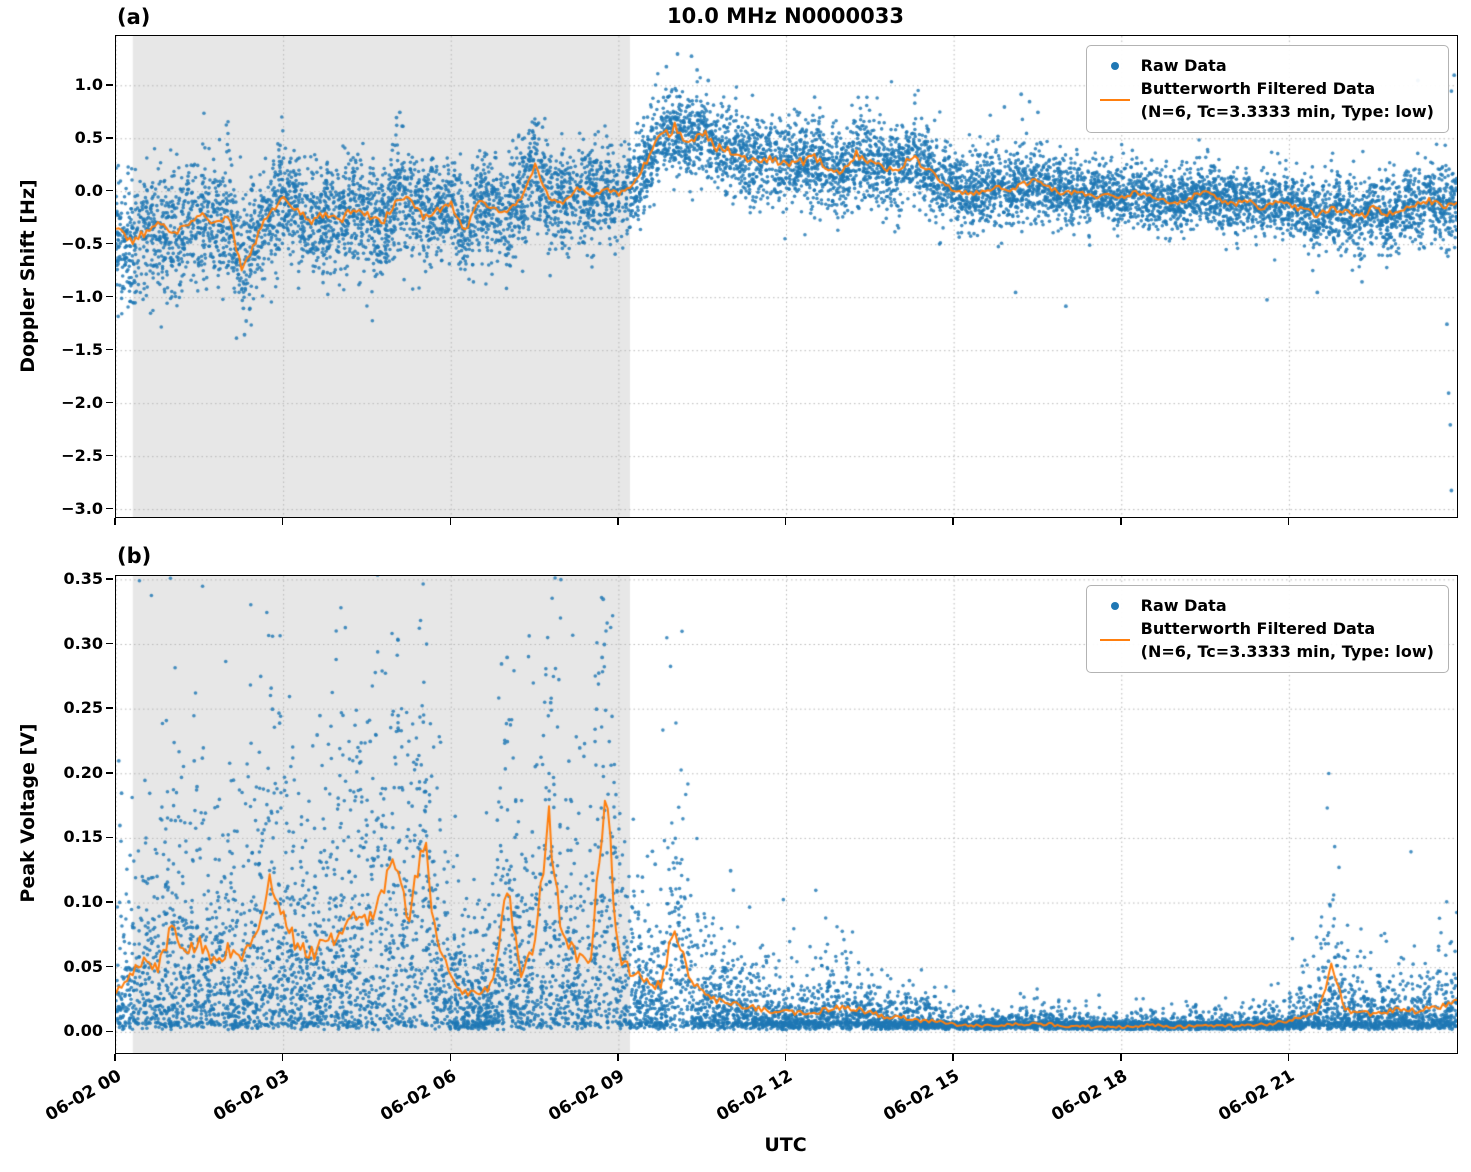 The image size is (1471, 1172). Describe the element at coordinates (88, 137) in the screenshot. I see `y-tick-label: 0.5` at that location.